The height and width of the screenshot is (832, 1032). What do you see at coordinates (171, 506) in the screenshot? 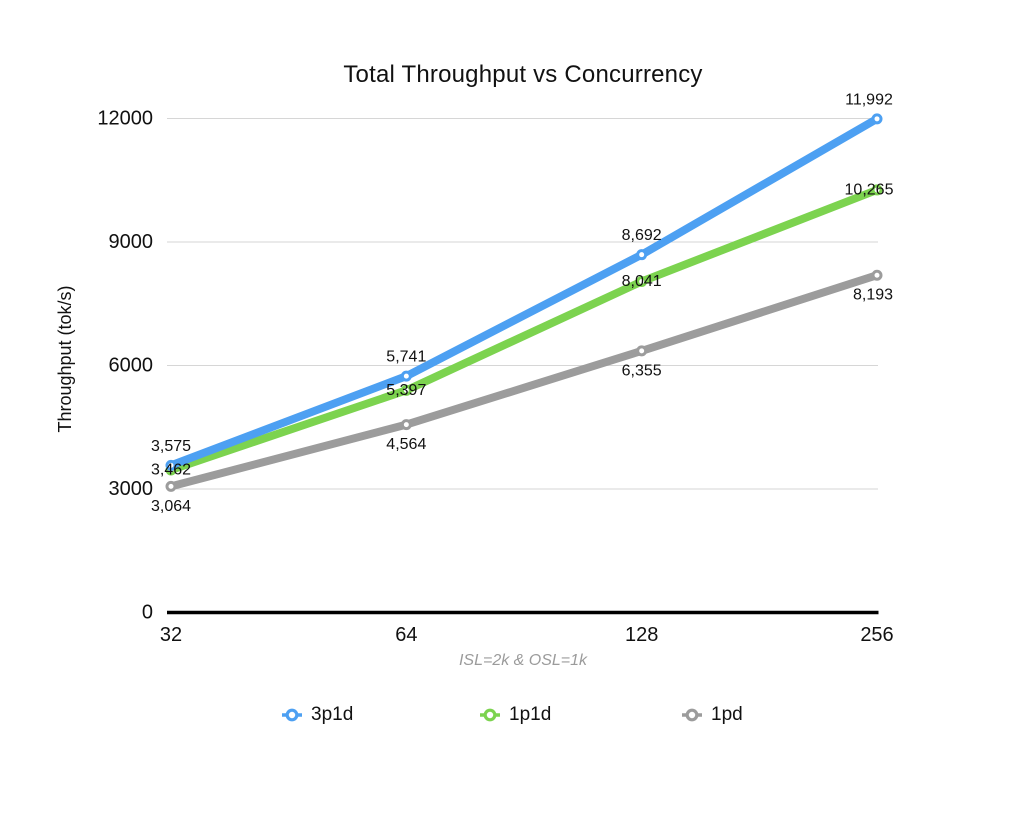
I see `data-point-label-1pd: 3,064` at bounding box center [171, 506].